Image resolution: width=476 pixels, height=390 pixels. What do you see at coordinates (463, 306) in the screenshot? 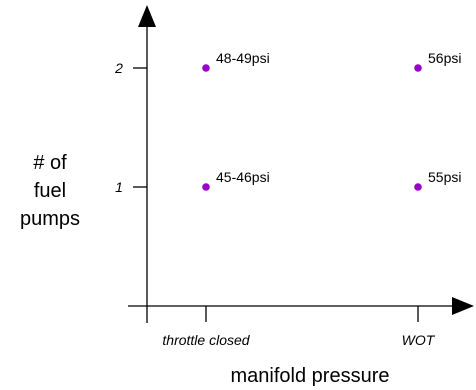
I see `x-axis-arrow` at bounding box center [463, 306].